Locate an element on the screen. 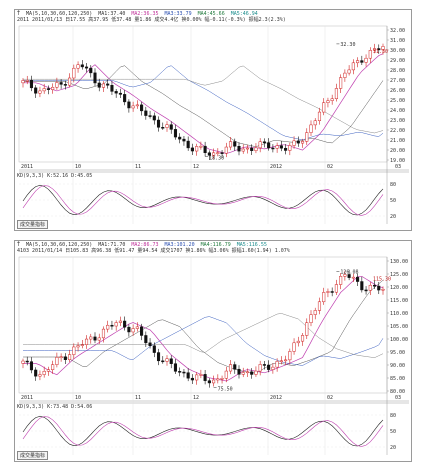 This screenshot has height=472, width=427. price-tick-label: 110.00 is located at coordinates (399, 314).